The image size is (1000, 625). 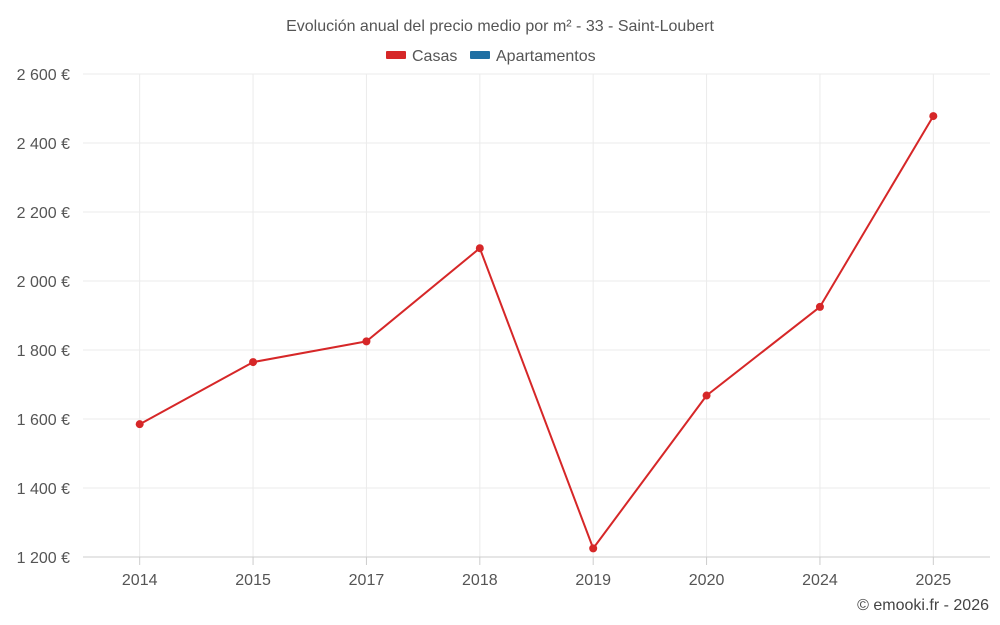 What do you see at coordinates (43, 213) in the screenshot?
I see `y-tick-label: 2 200 €` at bounding box center [43, 213].